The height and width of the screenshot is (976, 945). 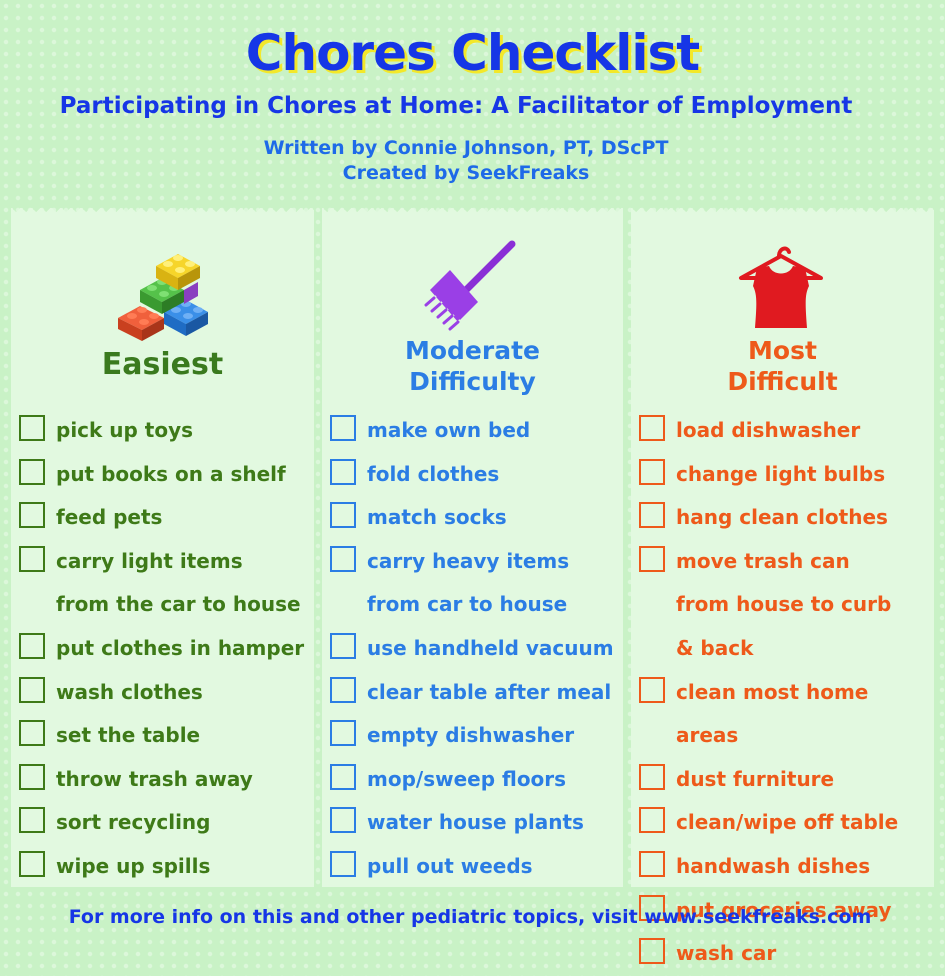 What do you see at coordinates (162, 736) in the screenshot?
I see `chore-item: set the table` at bounding box center [162, 736].